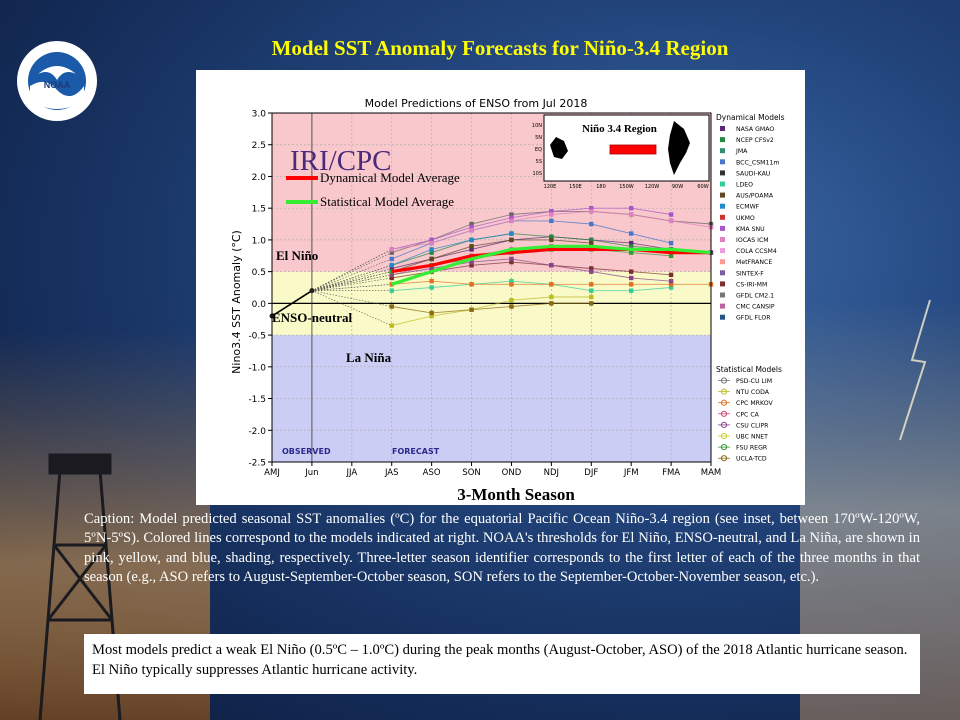 The height and width of the screenshot is (720, 960). Describe the element at coordinates (297, 255) in the screenshot. I see `el-nino-label: El Niño` at that location.